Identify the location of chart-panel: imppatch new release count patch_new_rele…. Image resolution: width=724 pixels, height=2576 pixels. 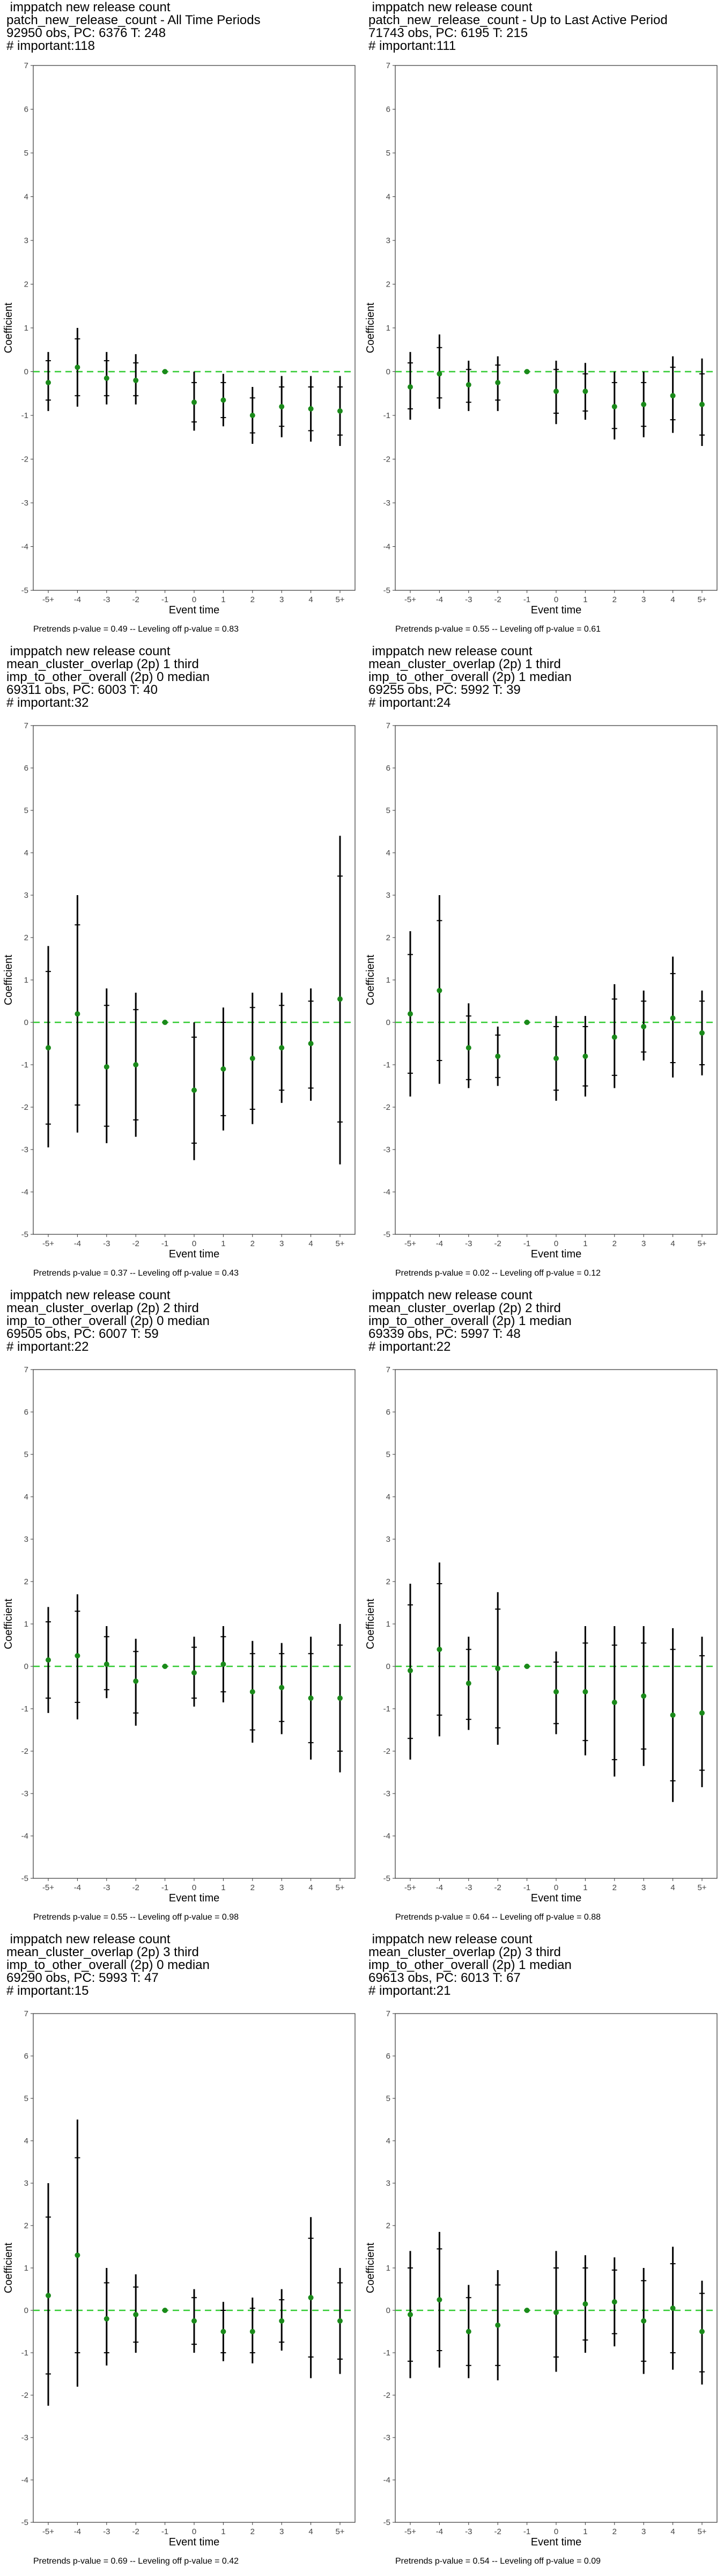
(181, 322).